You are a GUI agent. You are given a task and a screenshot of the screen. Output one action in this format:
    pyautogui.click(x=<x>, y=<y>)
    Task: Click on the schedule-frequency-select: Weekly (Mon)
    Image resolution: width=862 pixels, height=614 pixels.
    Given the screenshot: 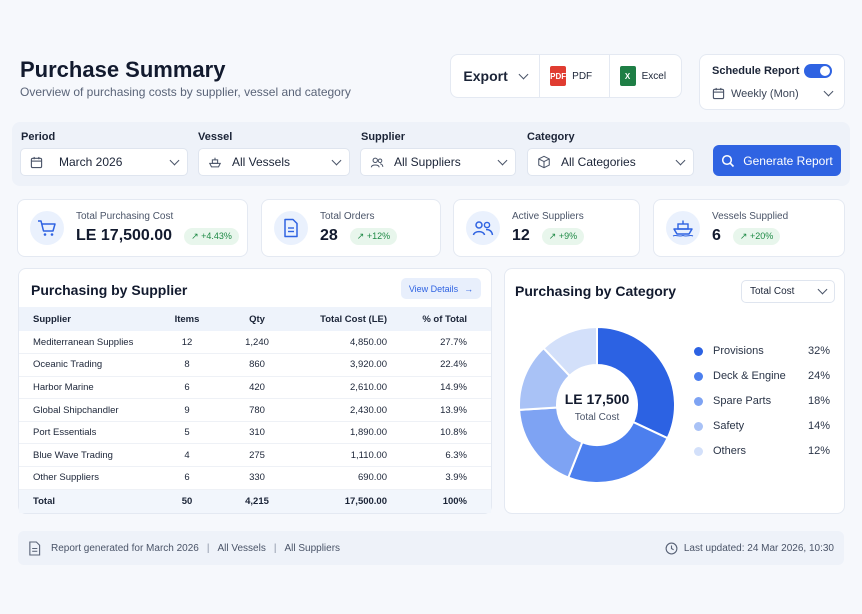 What is the action you would take?
    pyautogui.click(x=773, y=93)
    